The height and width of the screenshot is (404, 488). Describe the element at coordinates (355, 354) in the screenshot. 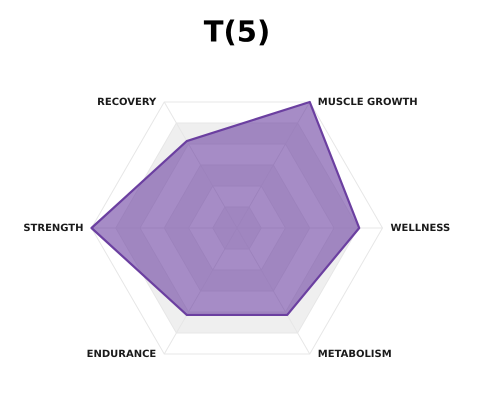

I see `spoke-label: METABOLISM` at that location.